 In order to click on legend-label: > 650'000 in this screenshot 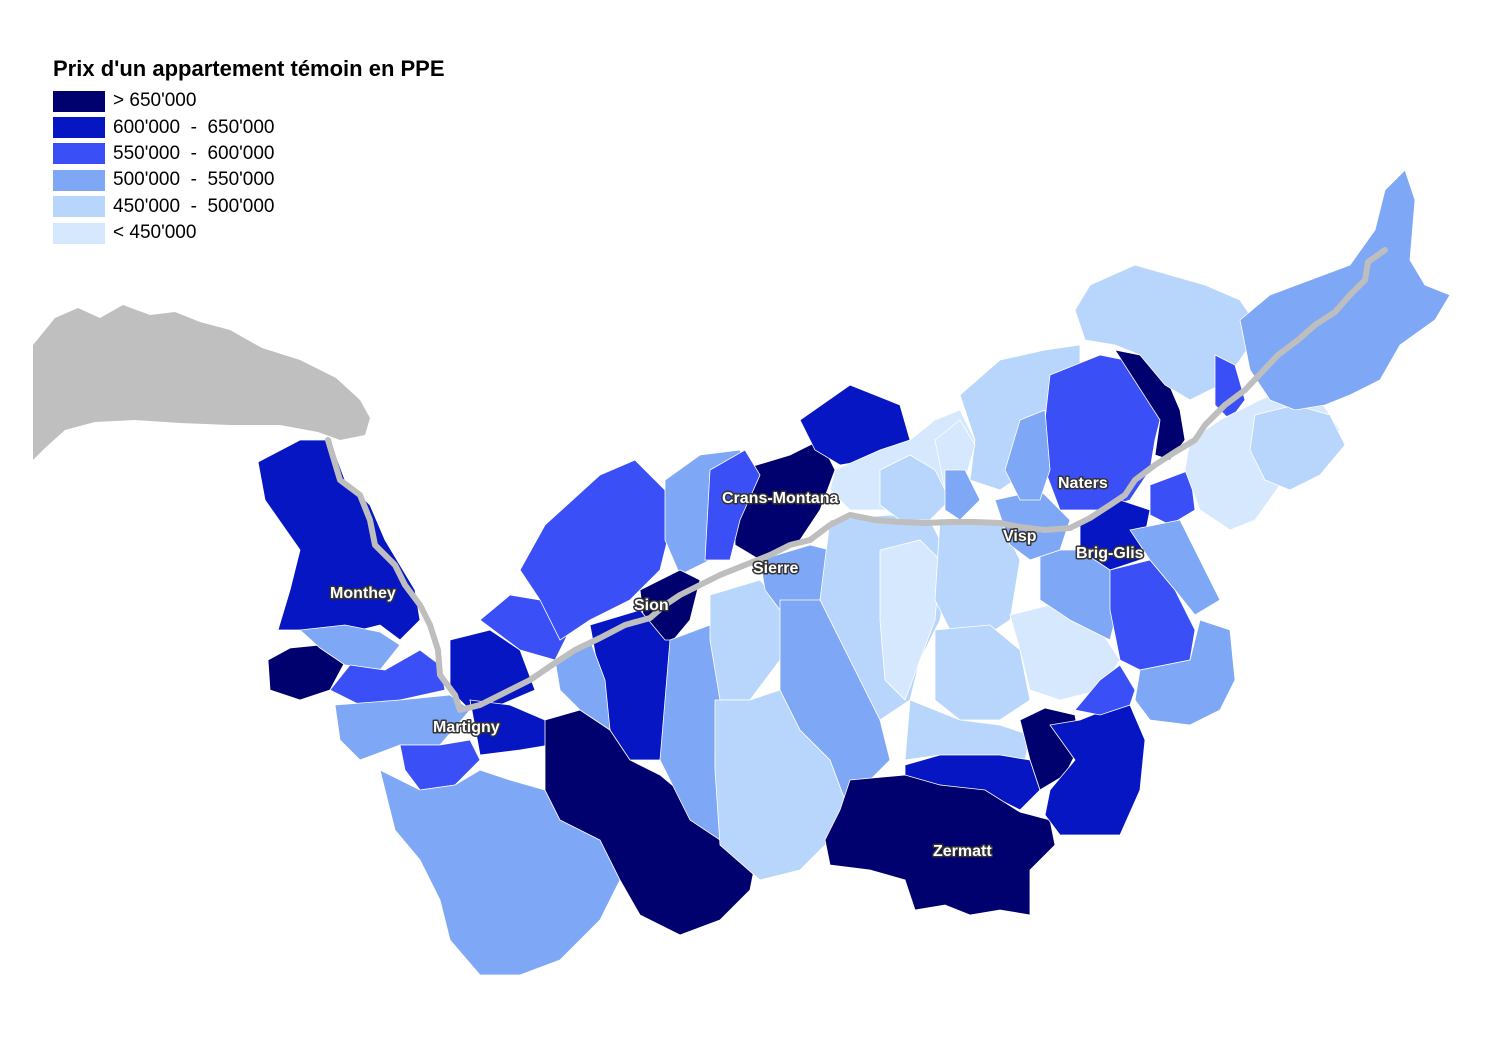, I will do `click(155, 101)`.